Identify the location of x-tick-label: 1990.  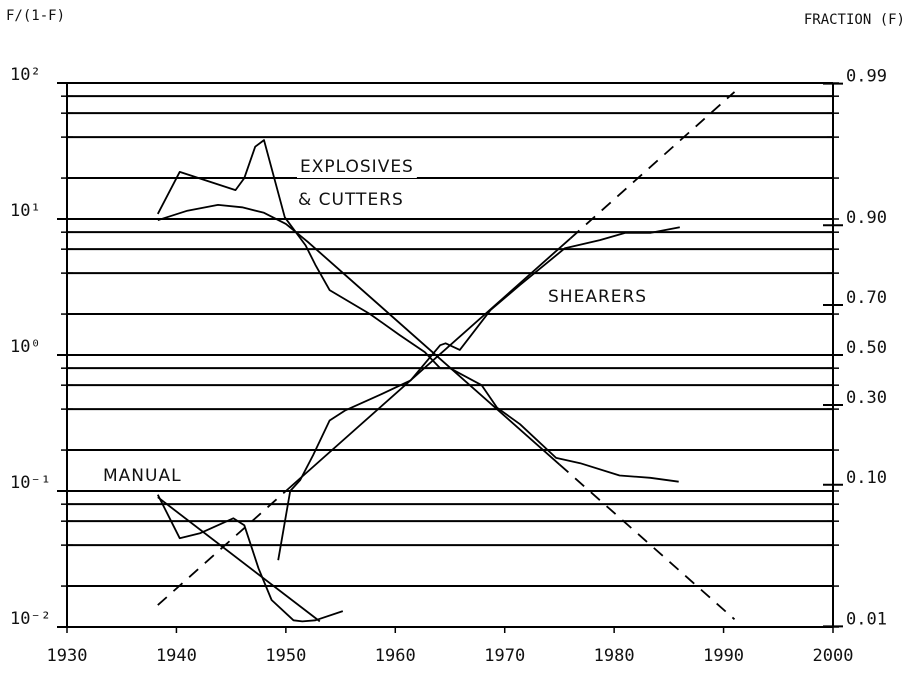
(723, 656).